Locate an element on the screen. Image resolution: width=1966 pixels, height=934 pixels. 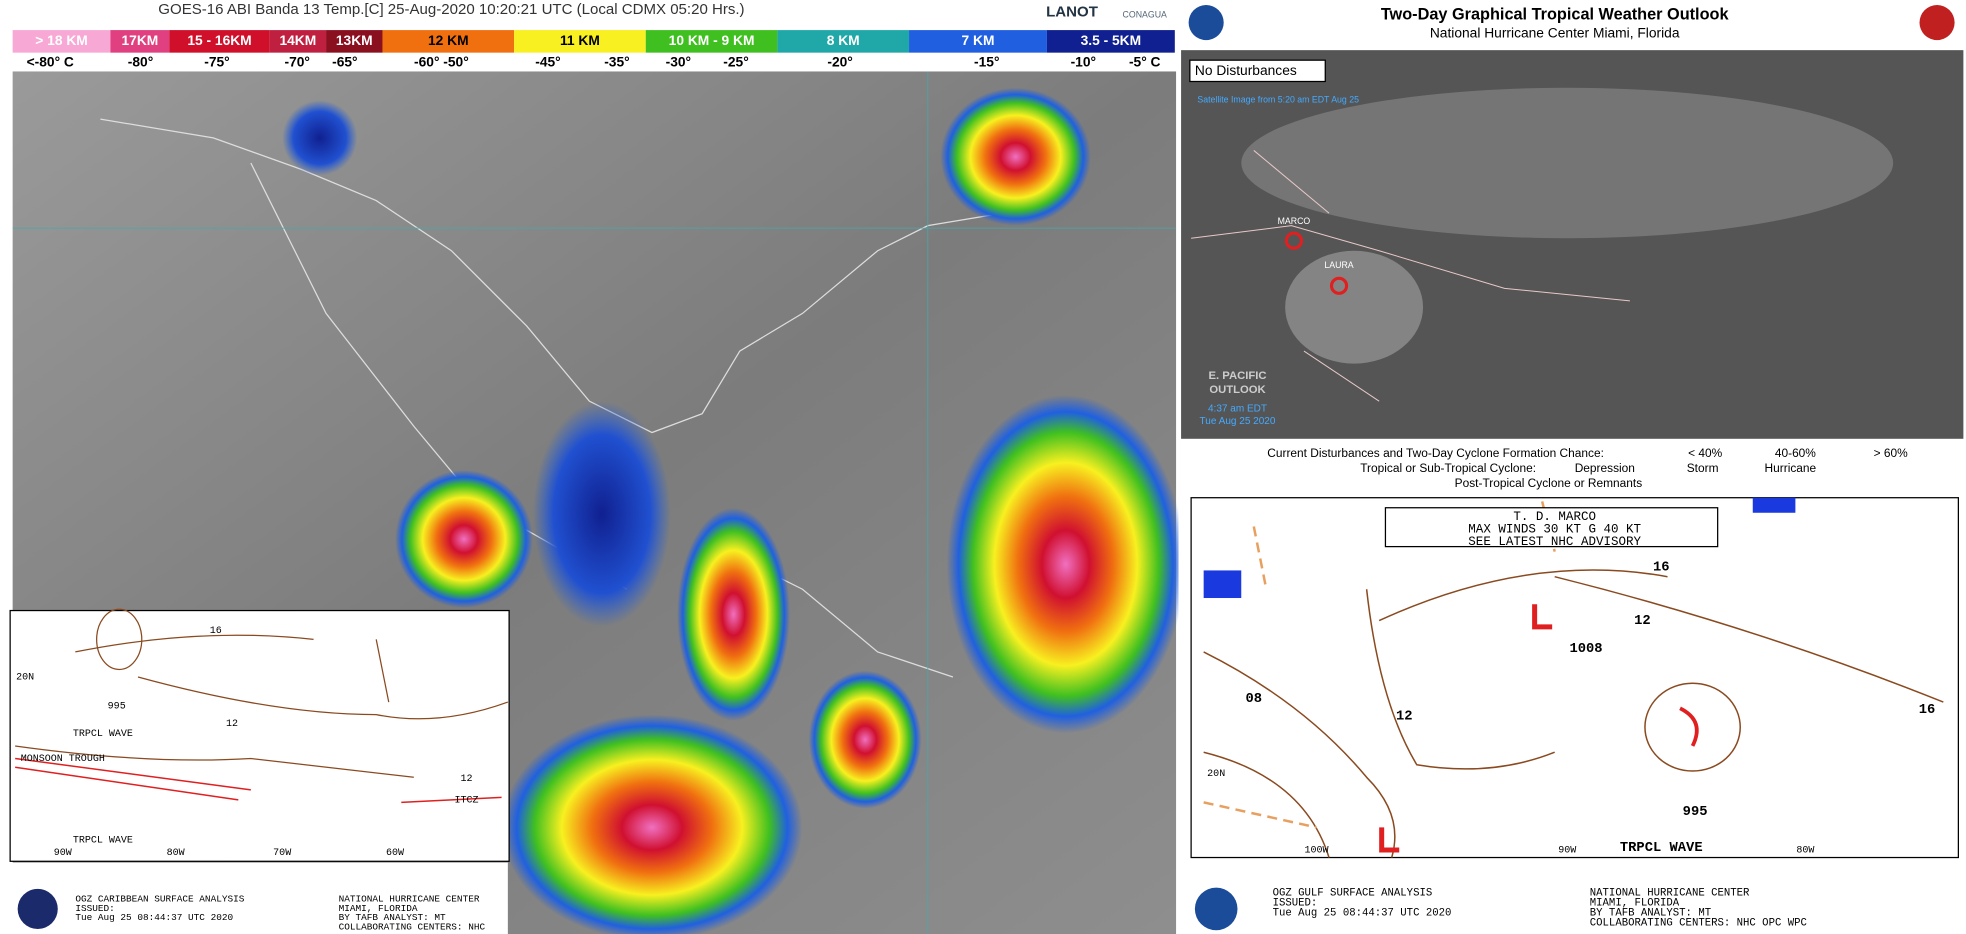
storm-laura is located at coordinates (1065, 564).